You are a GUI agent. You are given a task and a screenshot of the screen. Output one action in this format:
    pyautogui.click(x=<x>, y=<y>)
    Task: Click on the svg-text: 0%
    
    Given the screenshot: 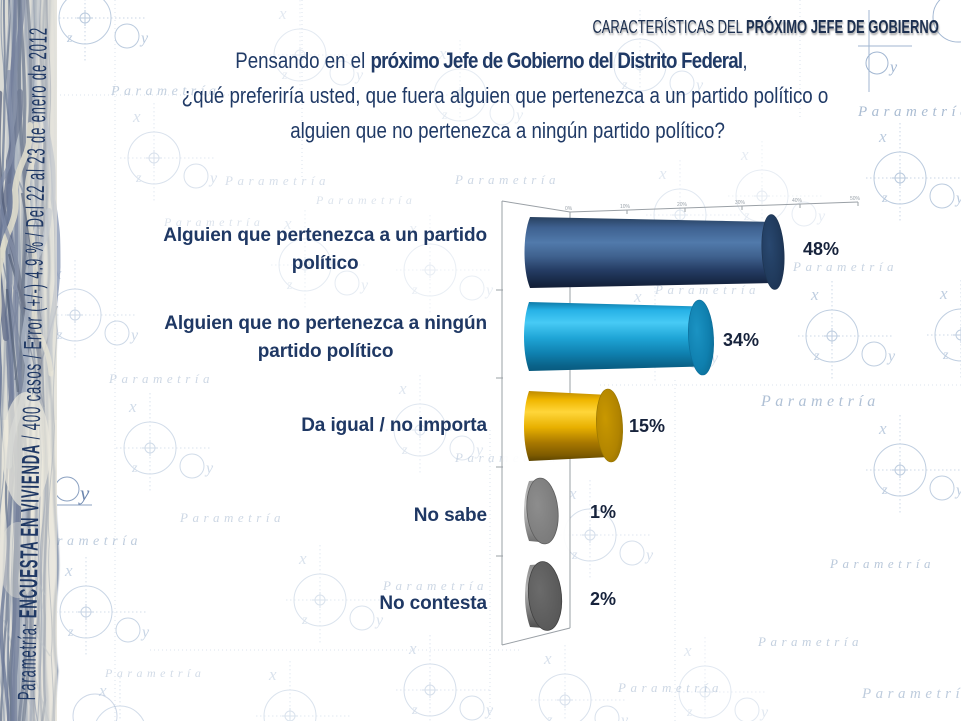 What is the action you would take?
    pyautogui.click(x=569, y=209)
    